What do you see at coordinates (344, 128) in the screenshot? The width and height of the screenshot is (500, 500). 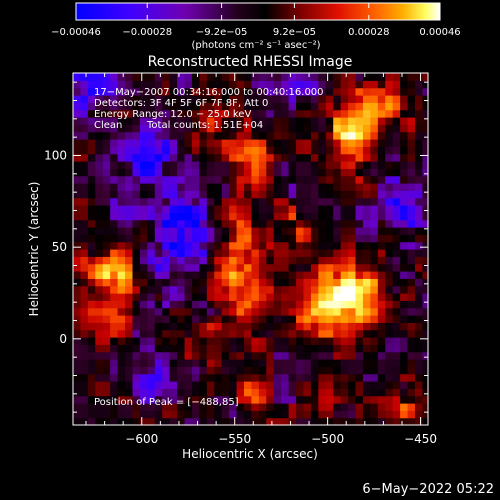 I see `heatmap-cell-1956` at bounding box center [344, 128].